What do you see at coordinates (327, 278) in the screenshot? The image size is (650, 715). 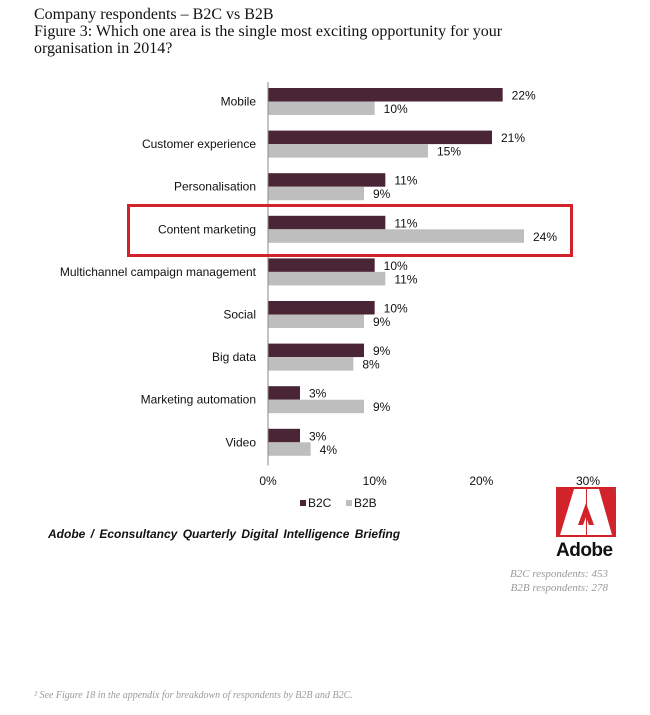 I see `bar-b2b-multichannel-campaign-management` at bounding box center [327, 278].